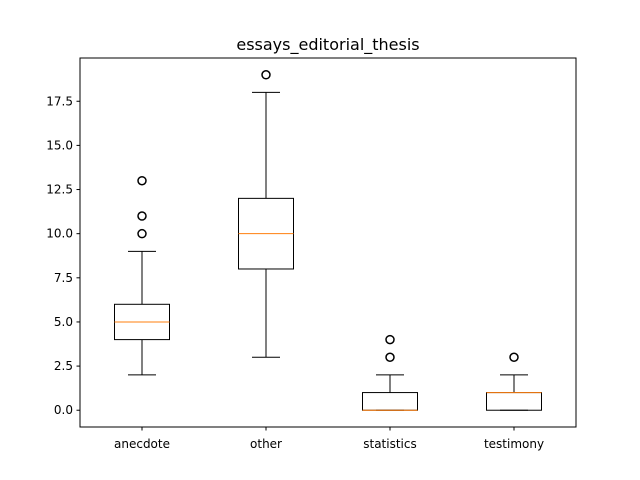 The height and width of the screenshot is (480, 640). I want to click on x-tick-label: statistics, so click(390, 444).